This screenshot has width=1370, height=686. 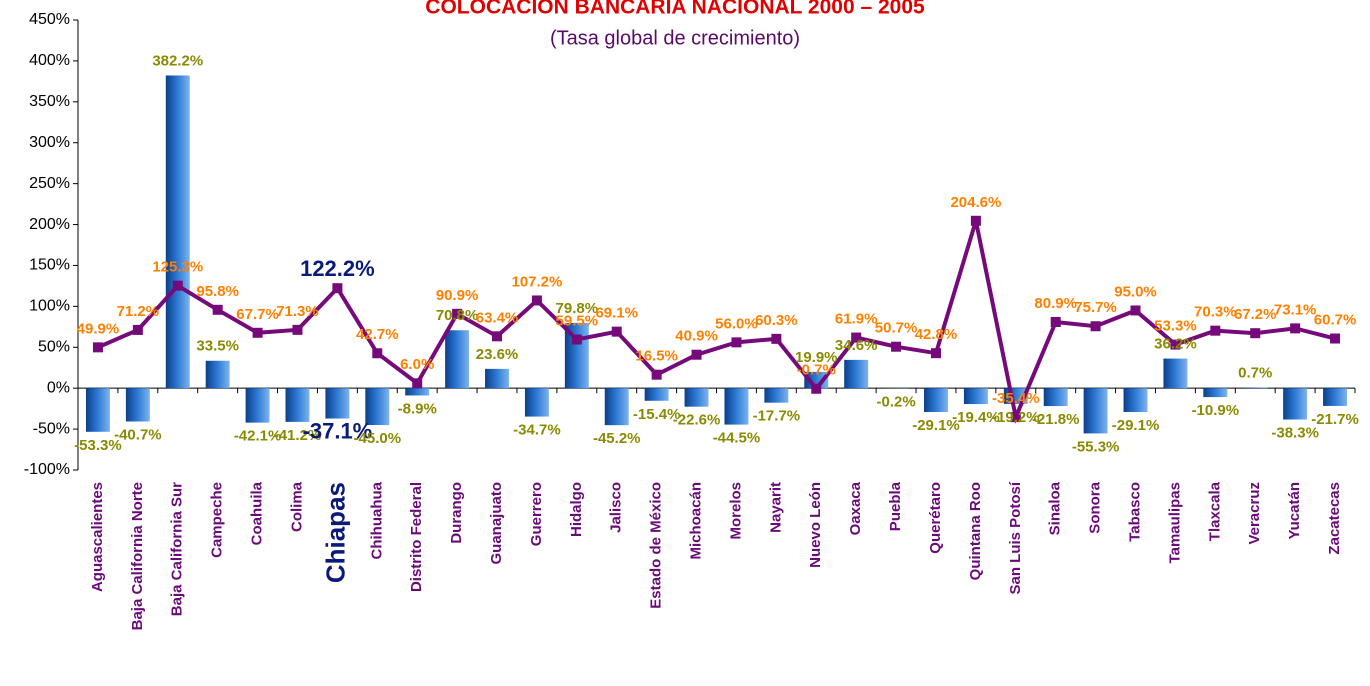 What do you see at coordinates (138, 311) in the screenshot?
I see `data-label: 71.2%` at bounding box center [138, 311].